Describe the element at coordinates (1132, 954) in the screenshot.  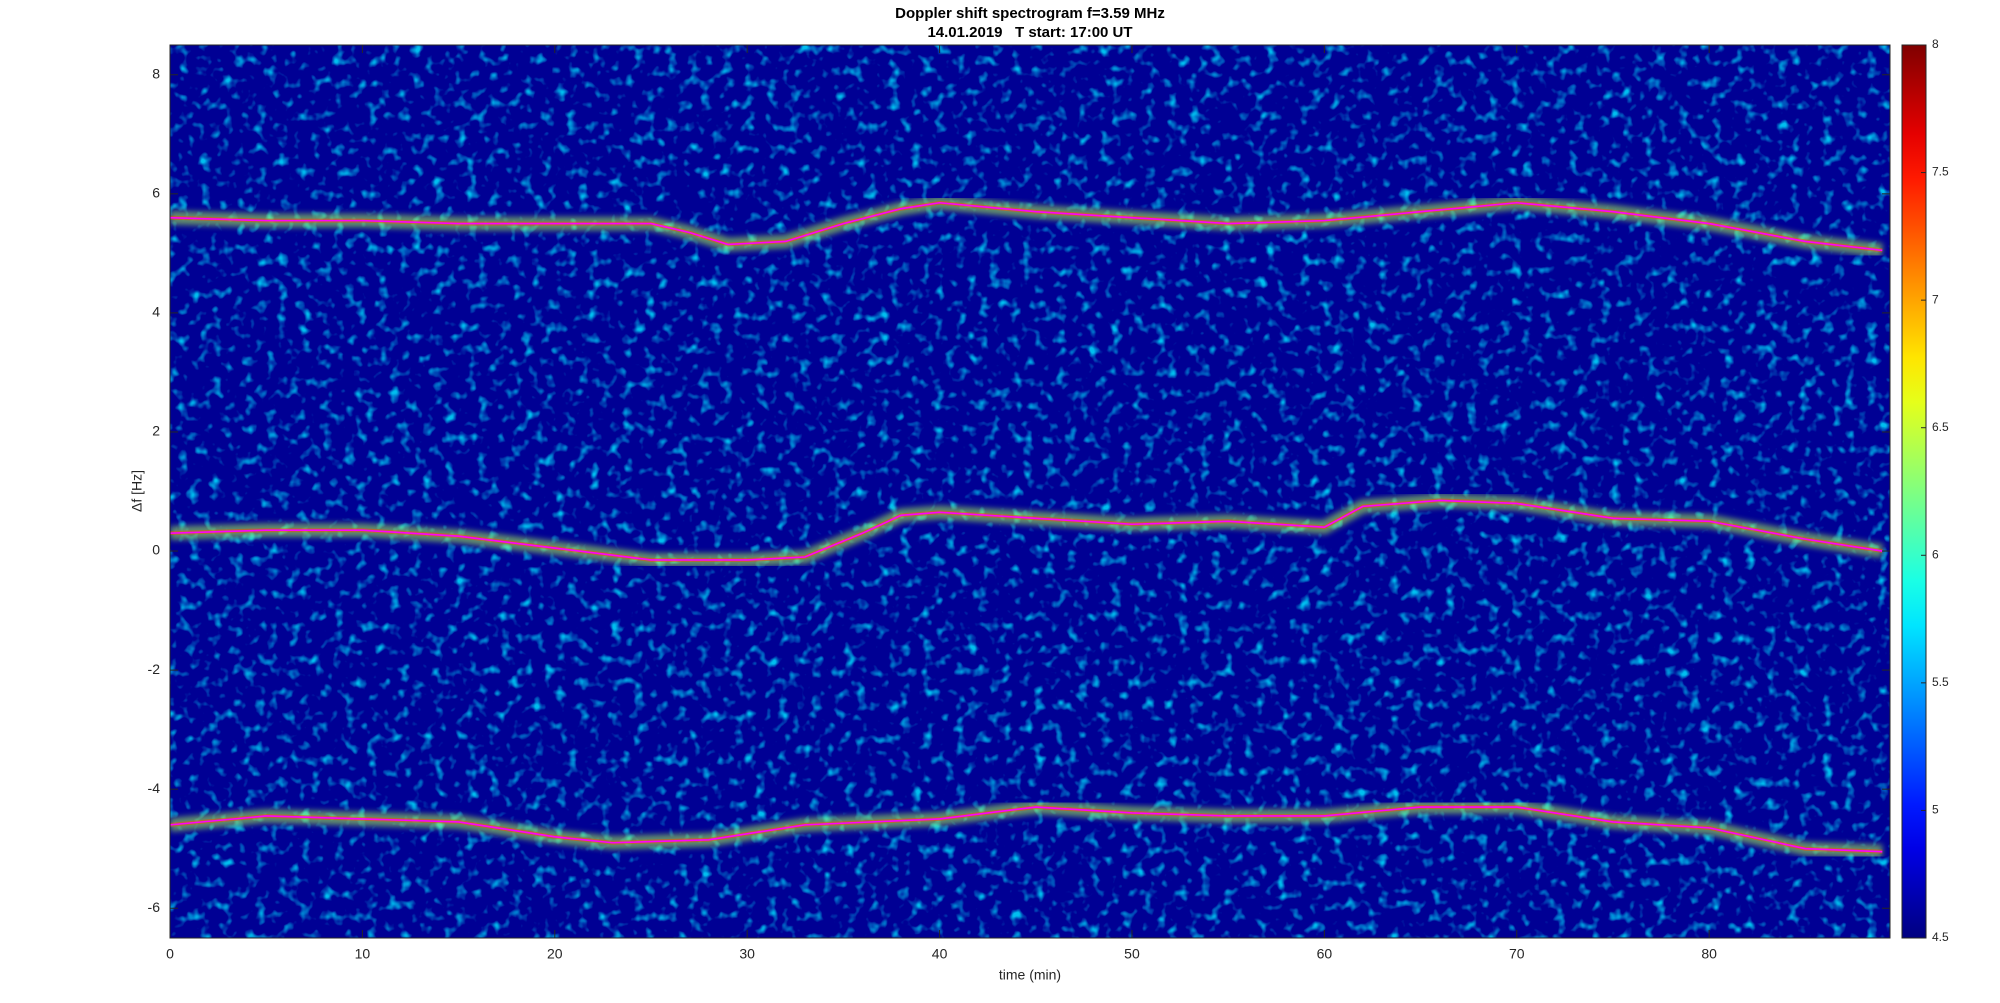
I see `x-tick-label: 50` at that location.